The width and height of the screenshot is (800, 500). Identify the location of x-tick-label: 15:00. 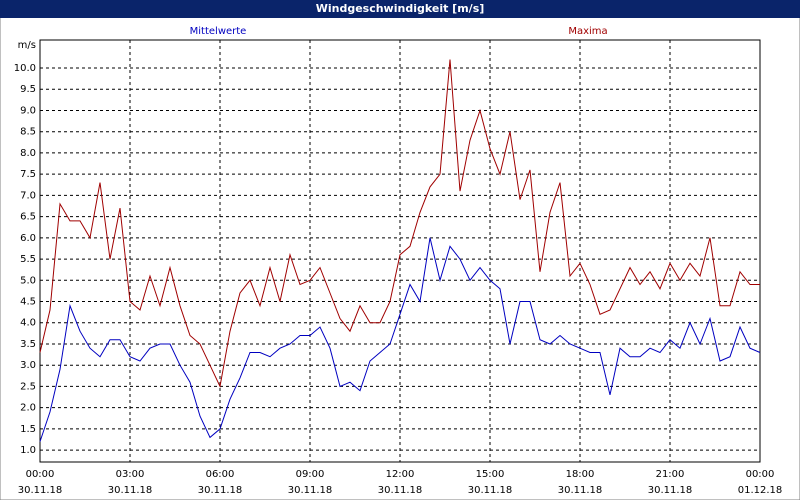
(490, 474).